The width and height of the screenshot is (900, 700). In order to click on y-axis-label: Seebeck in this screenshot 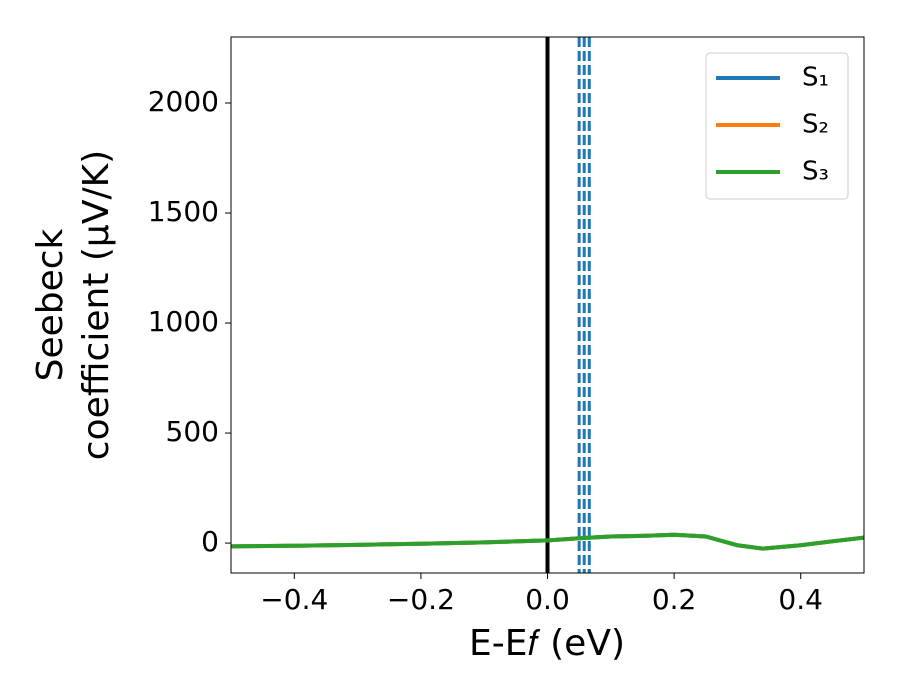, I will do `click(50, 304)`.